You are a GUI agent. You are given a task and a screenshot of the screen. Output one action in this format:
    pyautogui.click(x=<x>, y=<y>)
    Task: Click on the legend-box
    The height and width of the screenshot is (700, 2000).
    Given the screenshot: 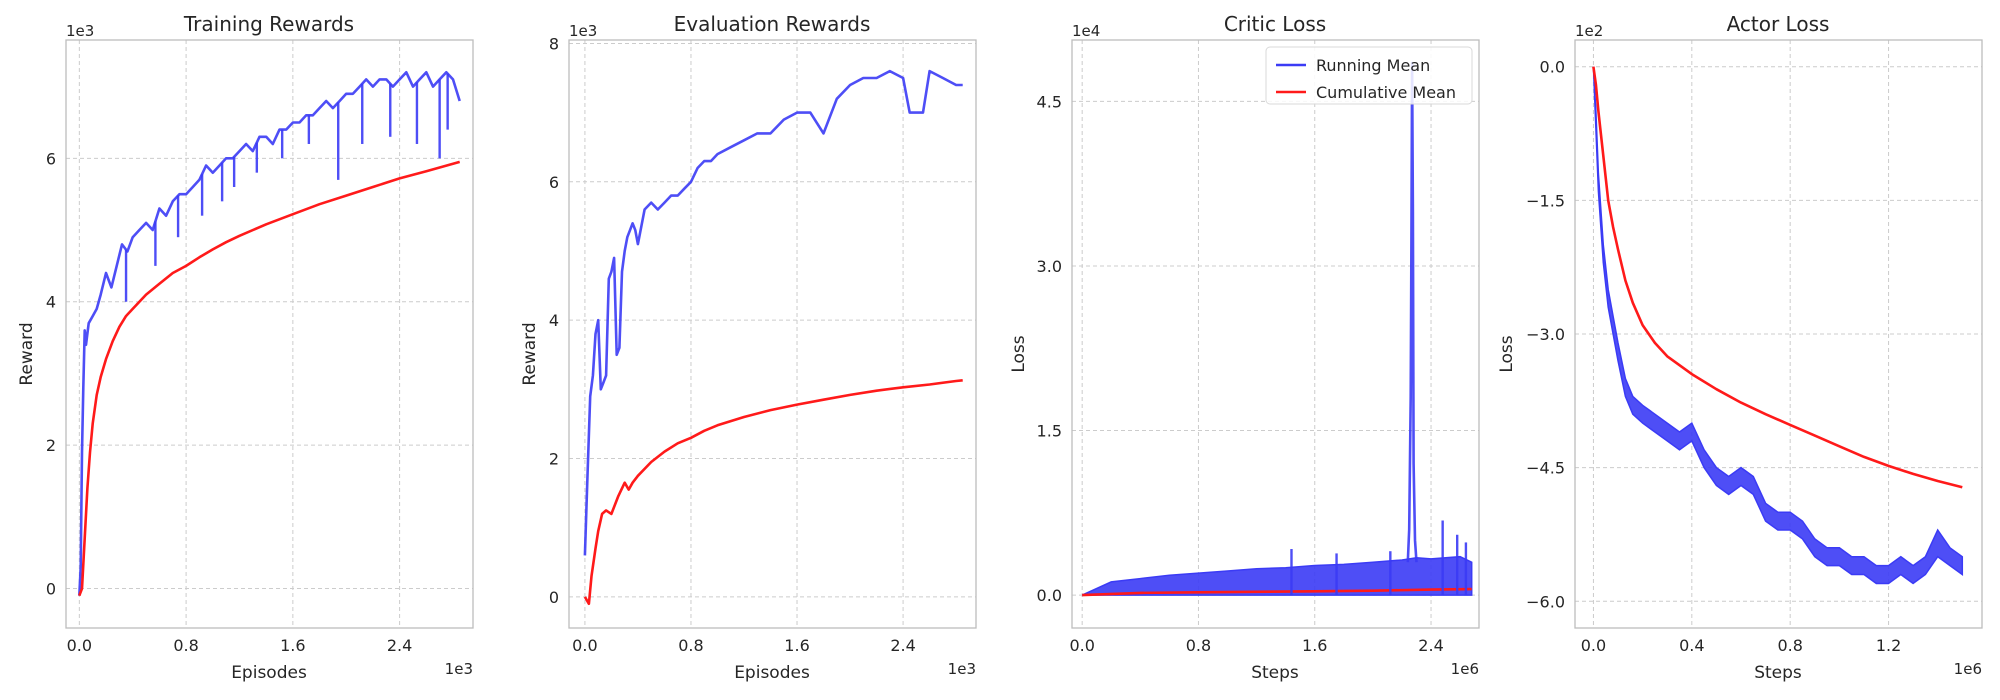 What is the action you would take?
    pyautogui.click(x=1369, y=75)
    